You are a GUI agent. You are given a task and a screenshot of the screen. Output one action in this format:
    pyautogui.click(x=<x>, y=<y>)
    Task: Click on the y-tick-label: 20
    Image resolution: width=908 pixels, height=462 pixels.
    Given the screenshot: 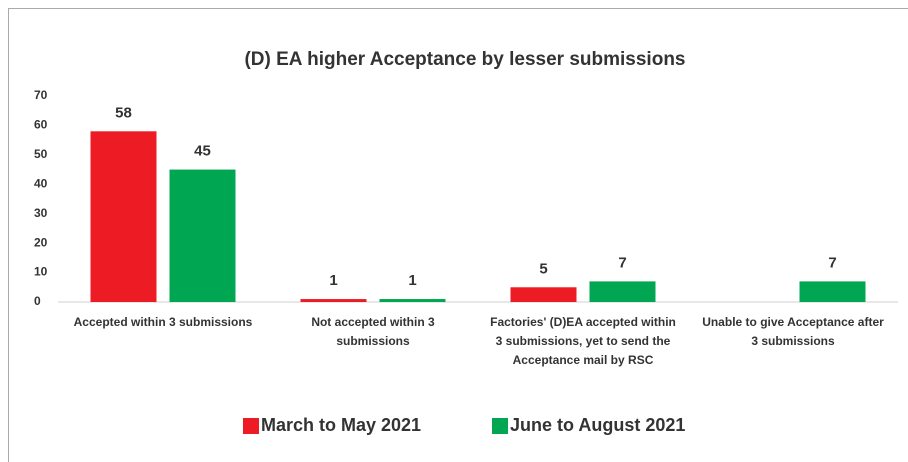 What is the action you would take?
    pyautogui.click(x=41, y=242)
    